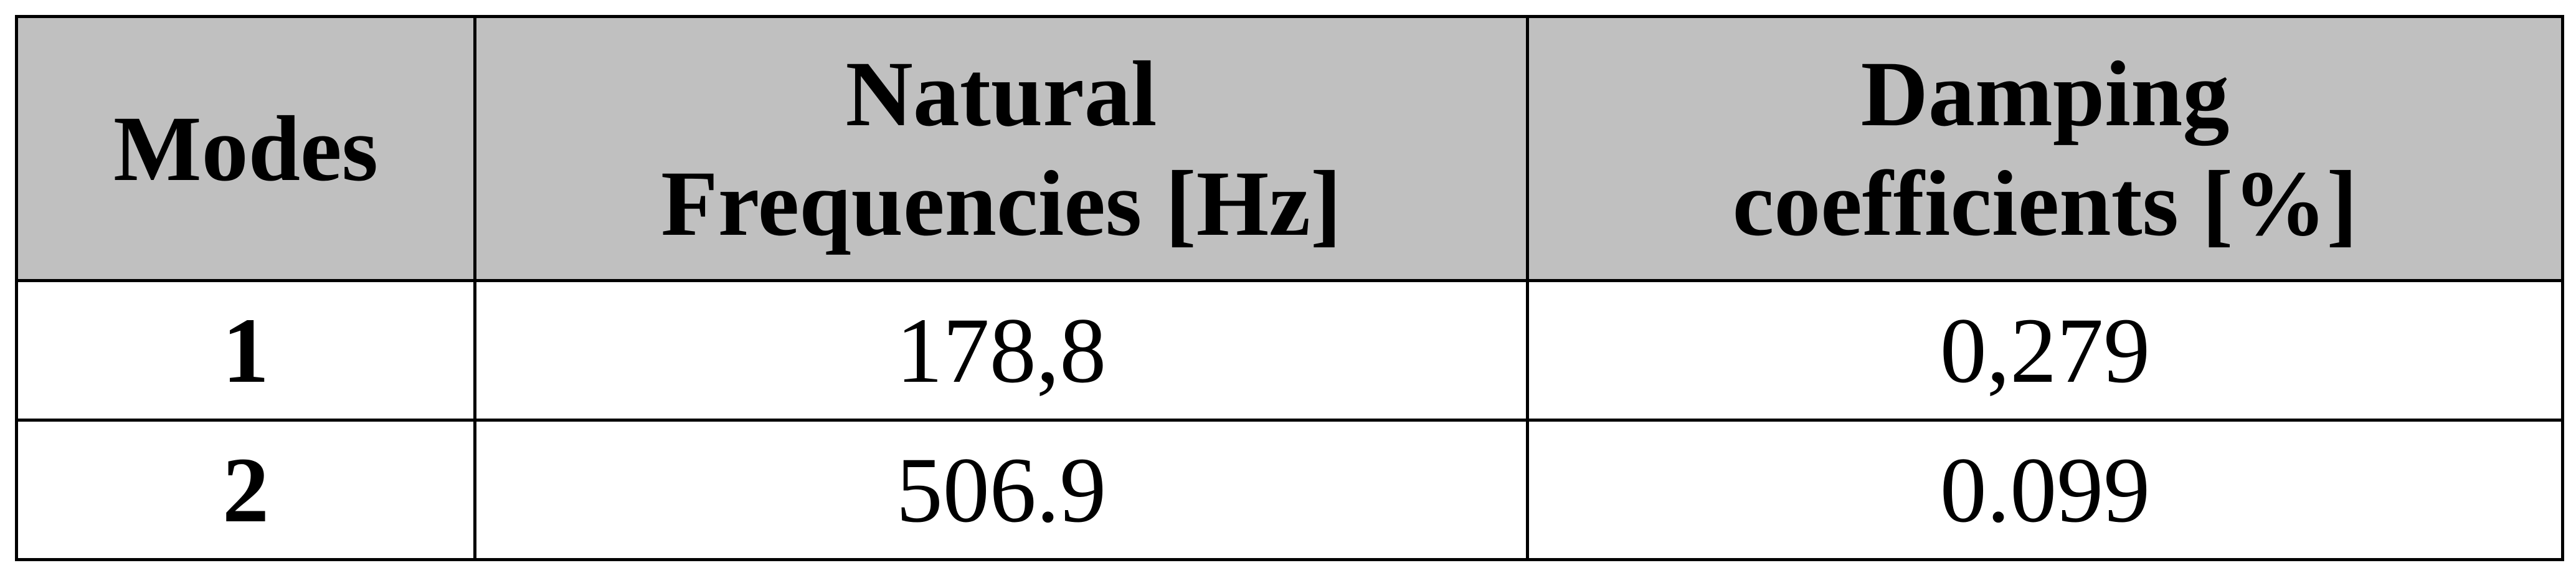 The image size is (2576, 573). I want to click on header-modes-line-1: Modes, so click(245, 149).